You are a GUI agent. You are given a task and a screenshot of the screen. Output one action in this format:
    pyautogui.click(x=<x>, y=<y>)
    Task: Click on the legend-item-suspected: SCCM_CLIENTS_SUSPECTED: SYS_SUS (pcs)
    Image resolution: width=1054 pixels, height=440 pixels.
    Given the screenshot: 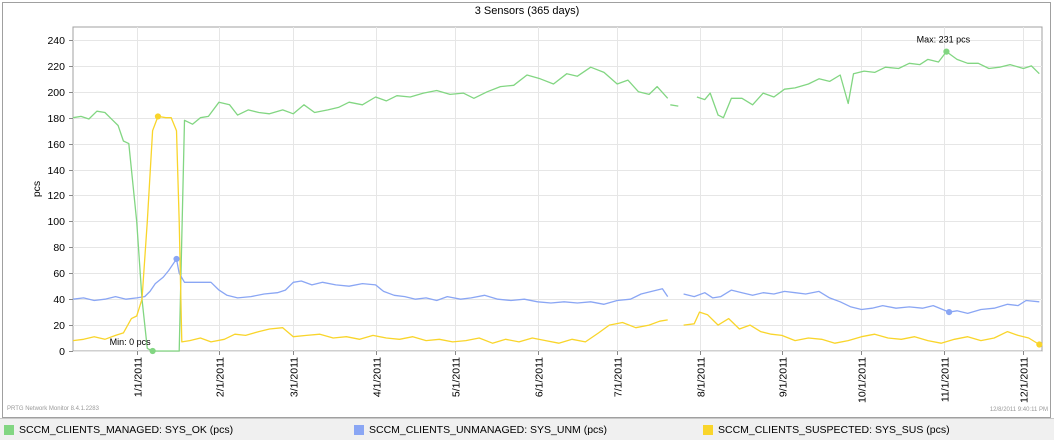 What is the action you would take?
    pyautogui.click(x=826, y=430)
    